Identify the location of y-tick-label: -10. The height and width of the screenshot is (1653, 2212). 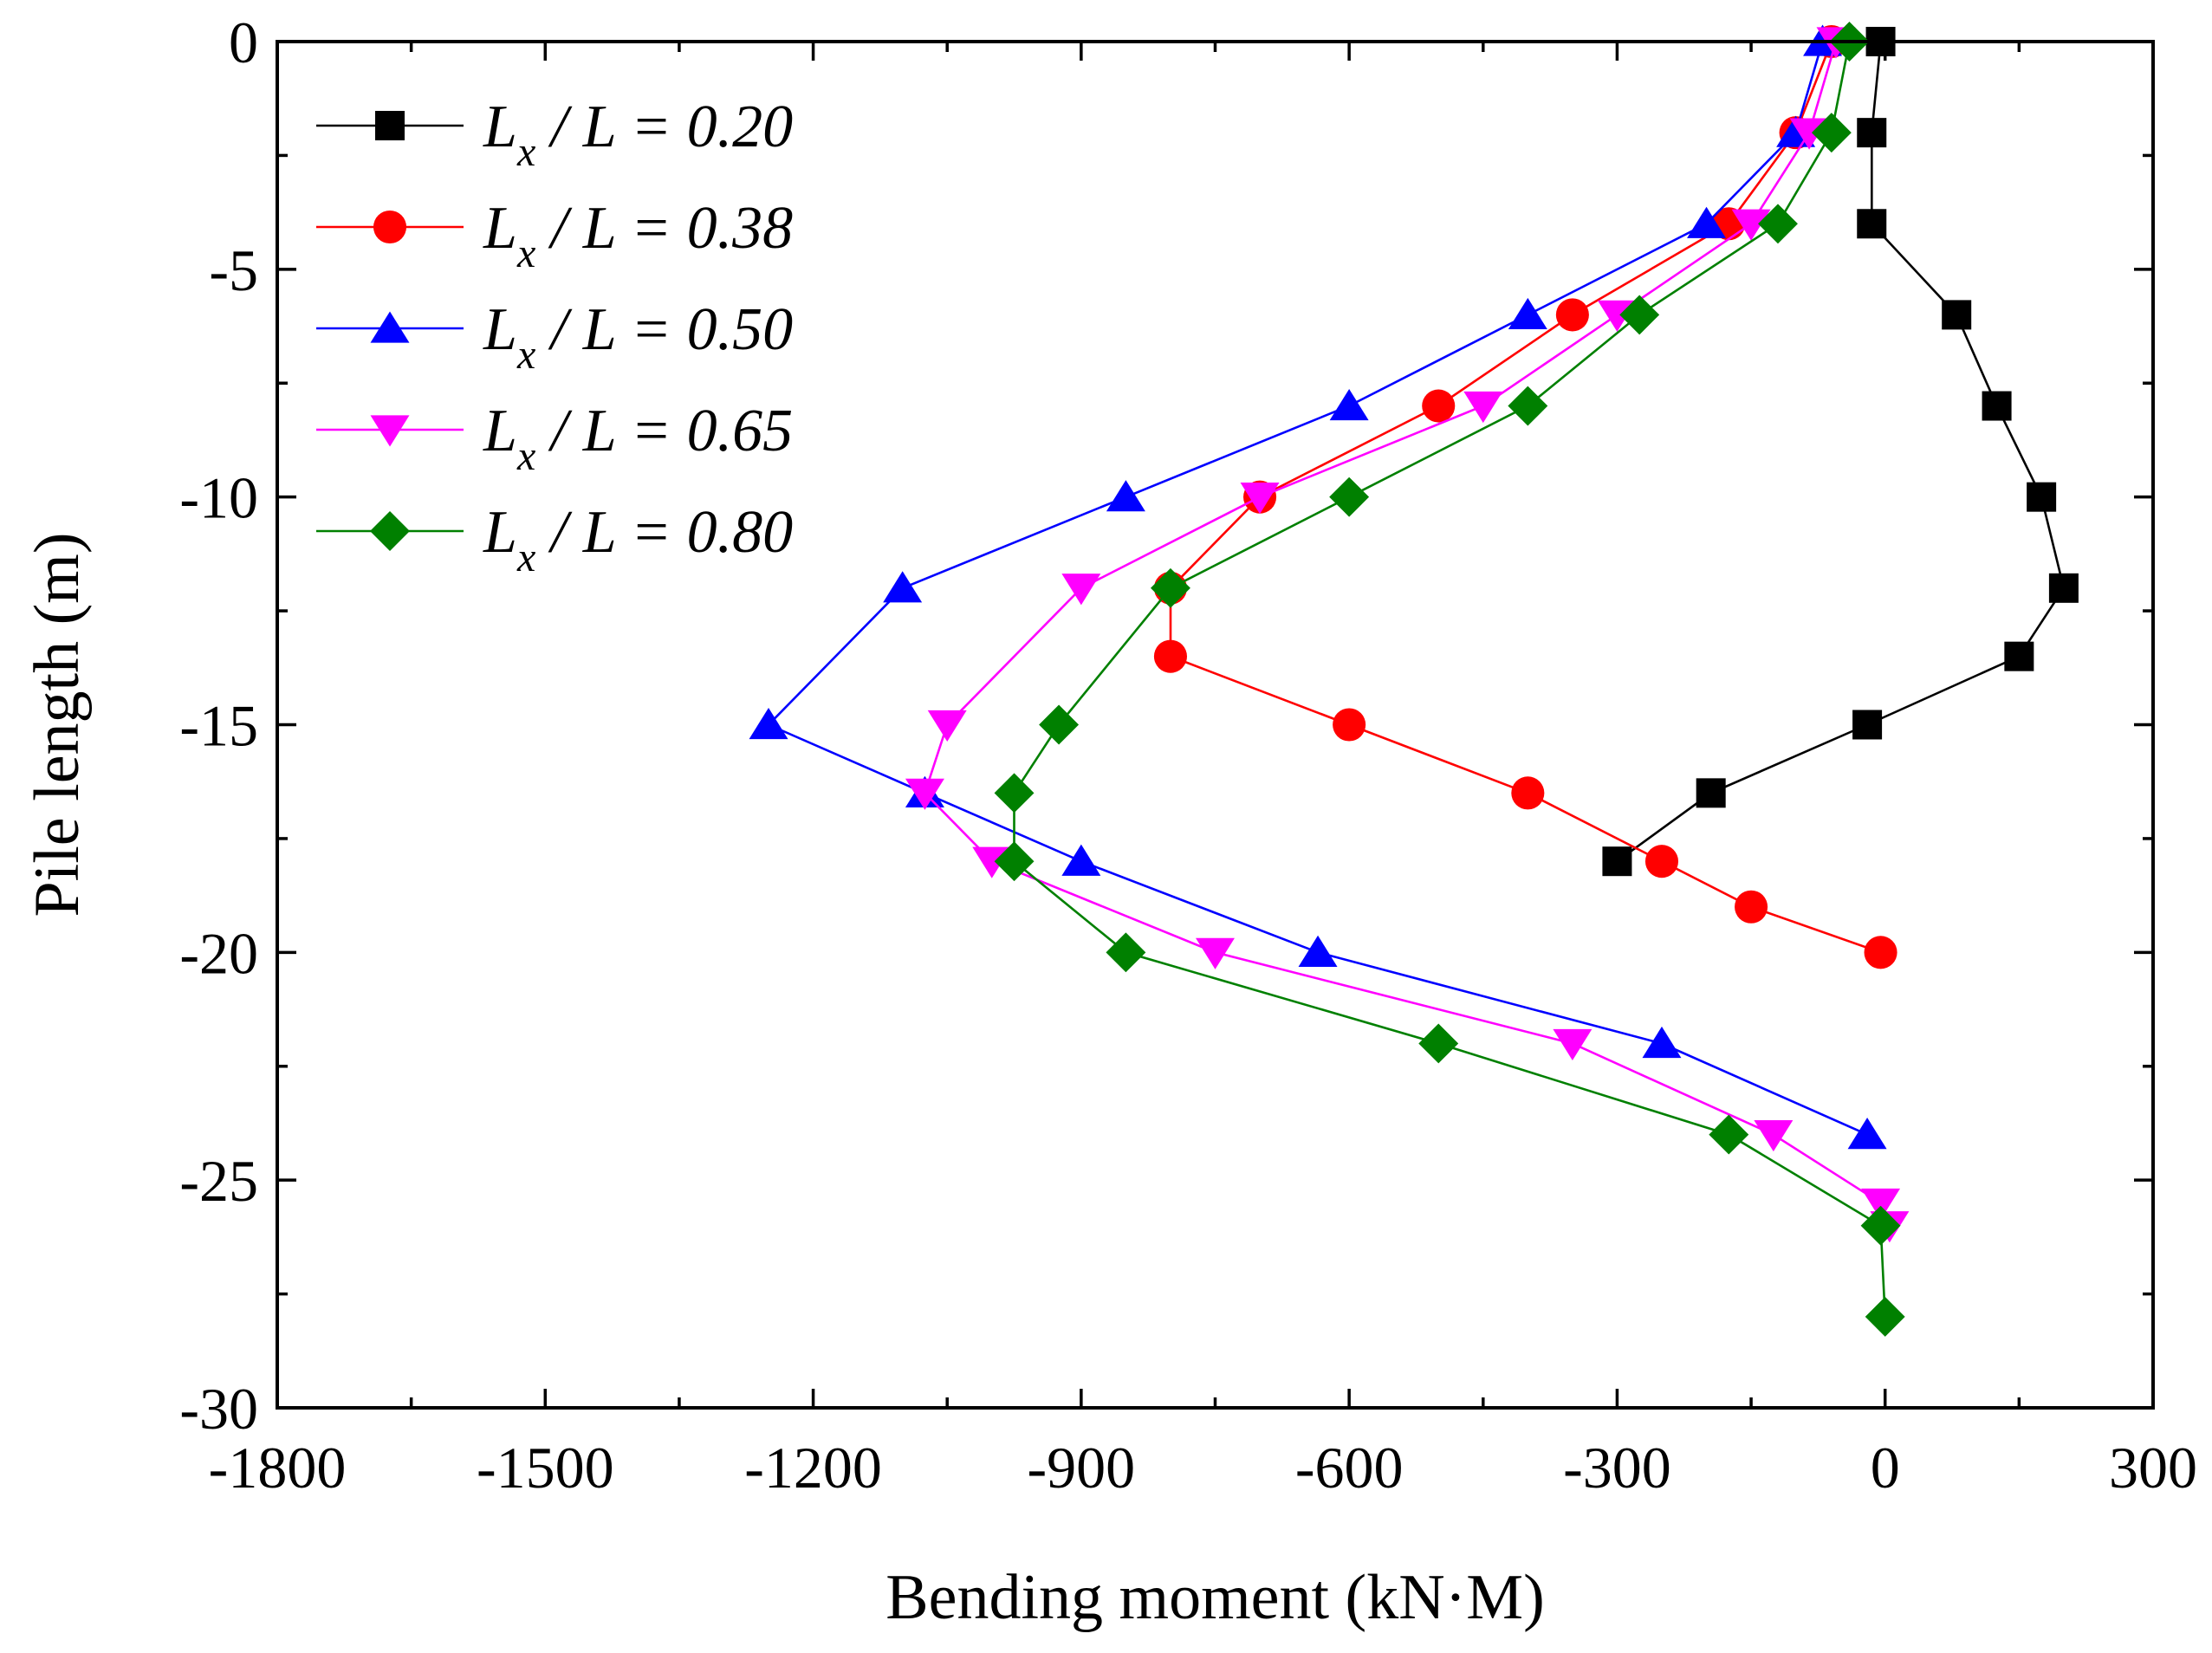
(218, 498).